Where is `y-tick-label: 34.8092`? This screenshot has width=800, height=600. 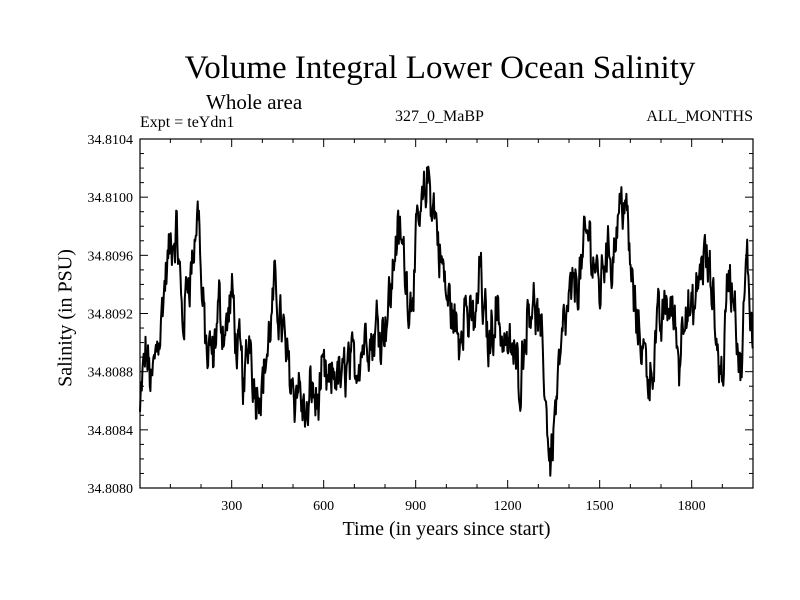
y-tick-label: 34.8092 is located at coordinates (111, 315).